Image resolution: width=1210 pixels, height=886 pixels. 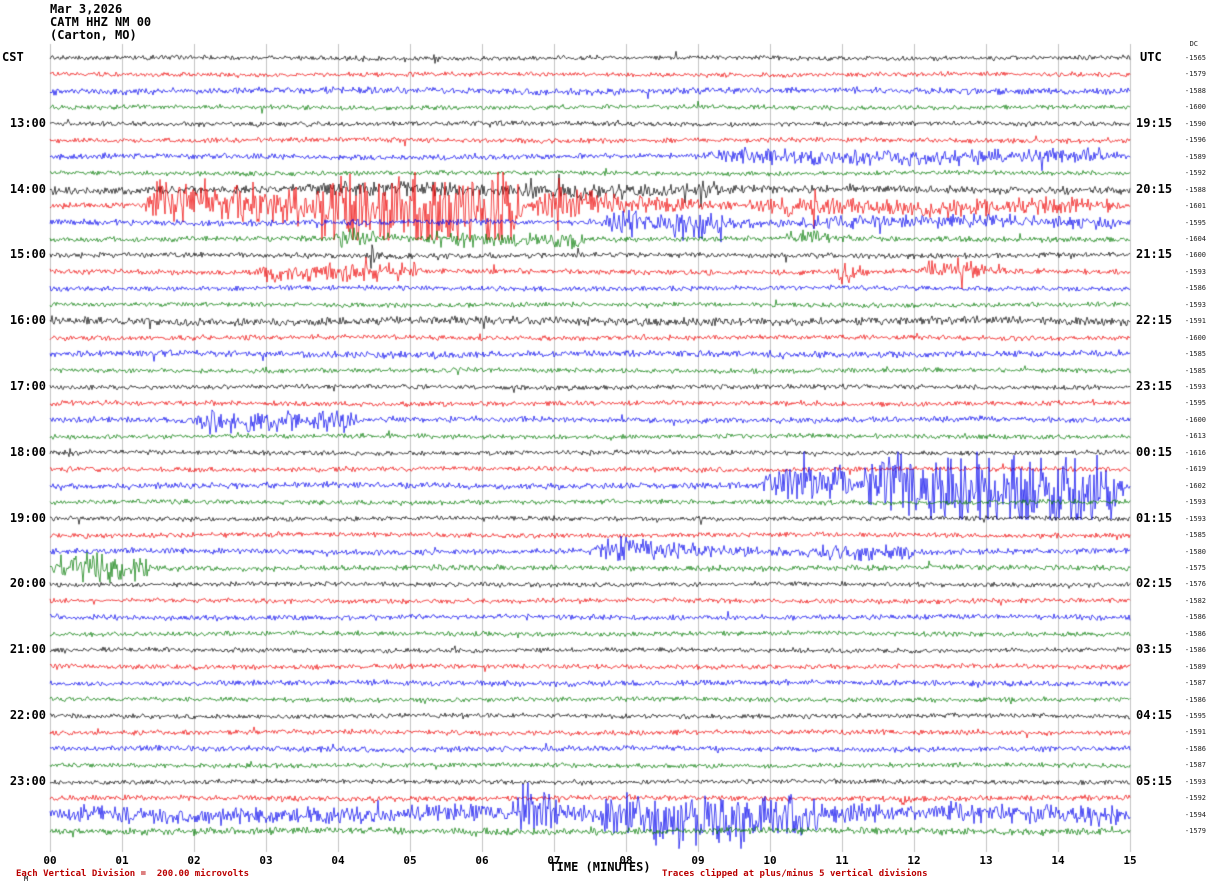 I want to click on header-station: CATM HHZ NM 00, so click(x=101, y=22).